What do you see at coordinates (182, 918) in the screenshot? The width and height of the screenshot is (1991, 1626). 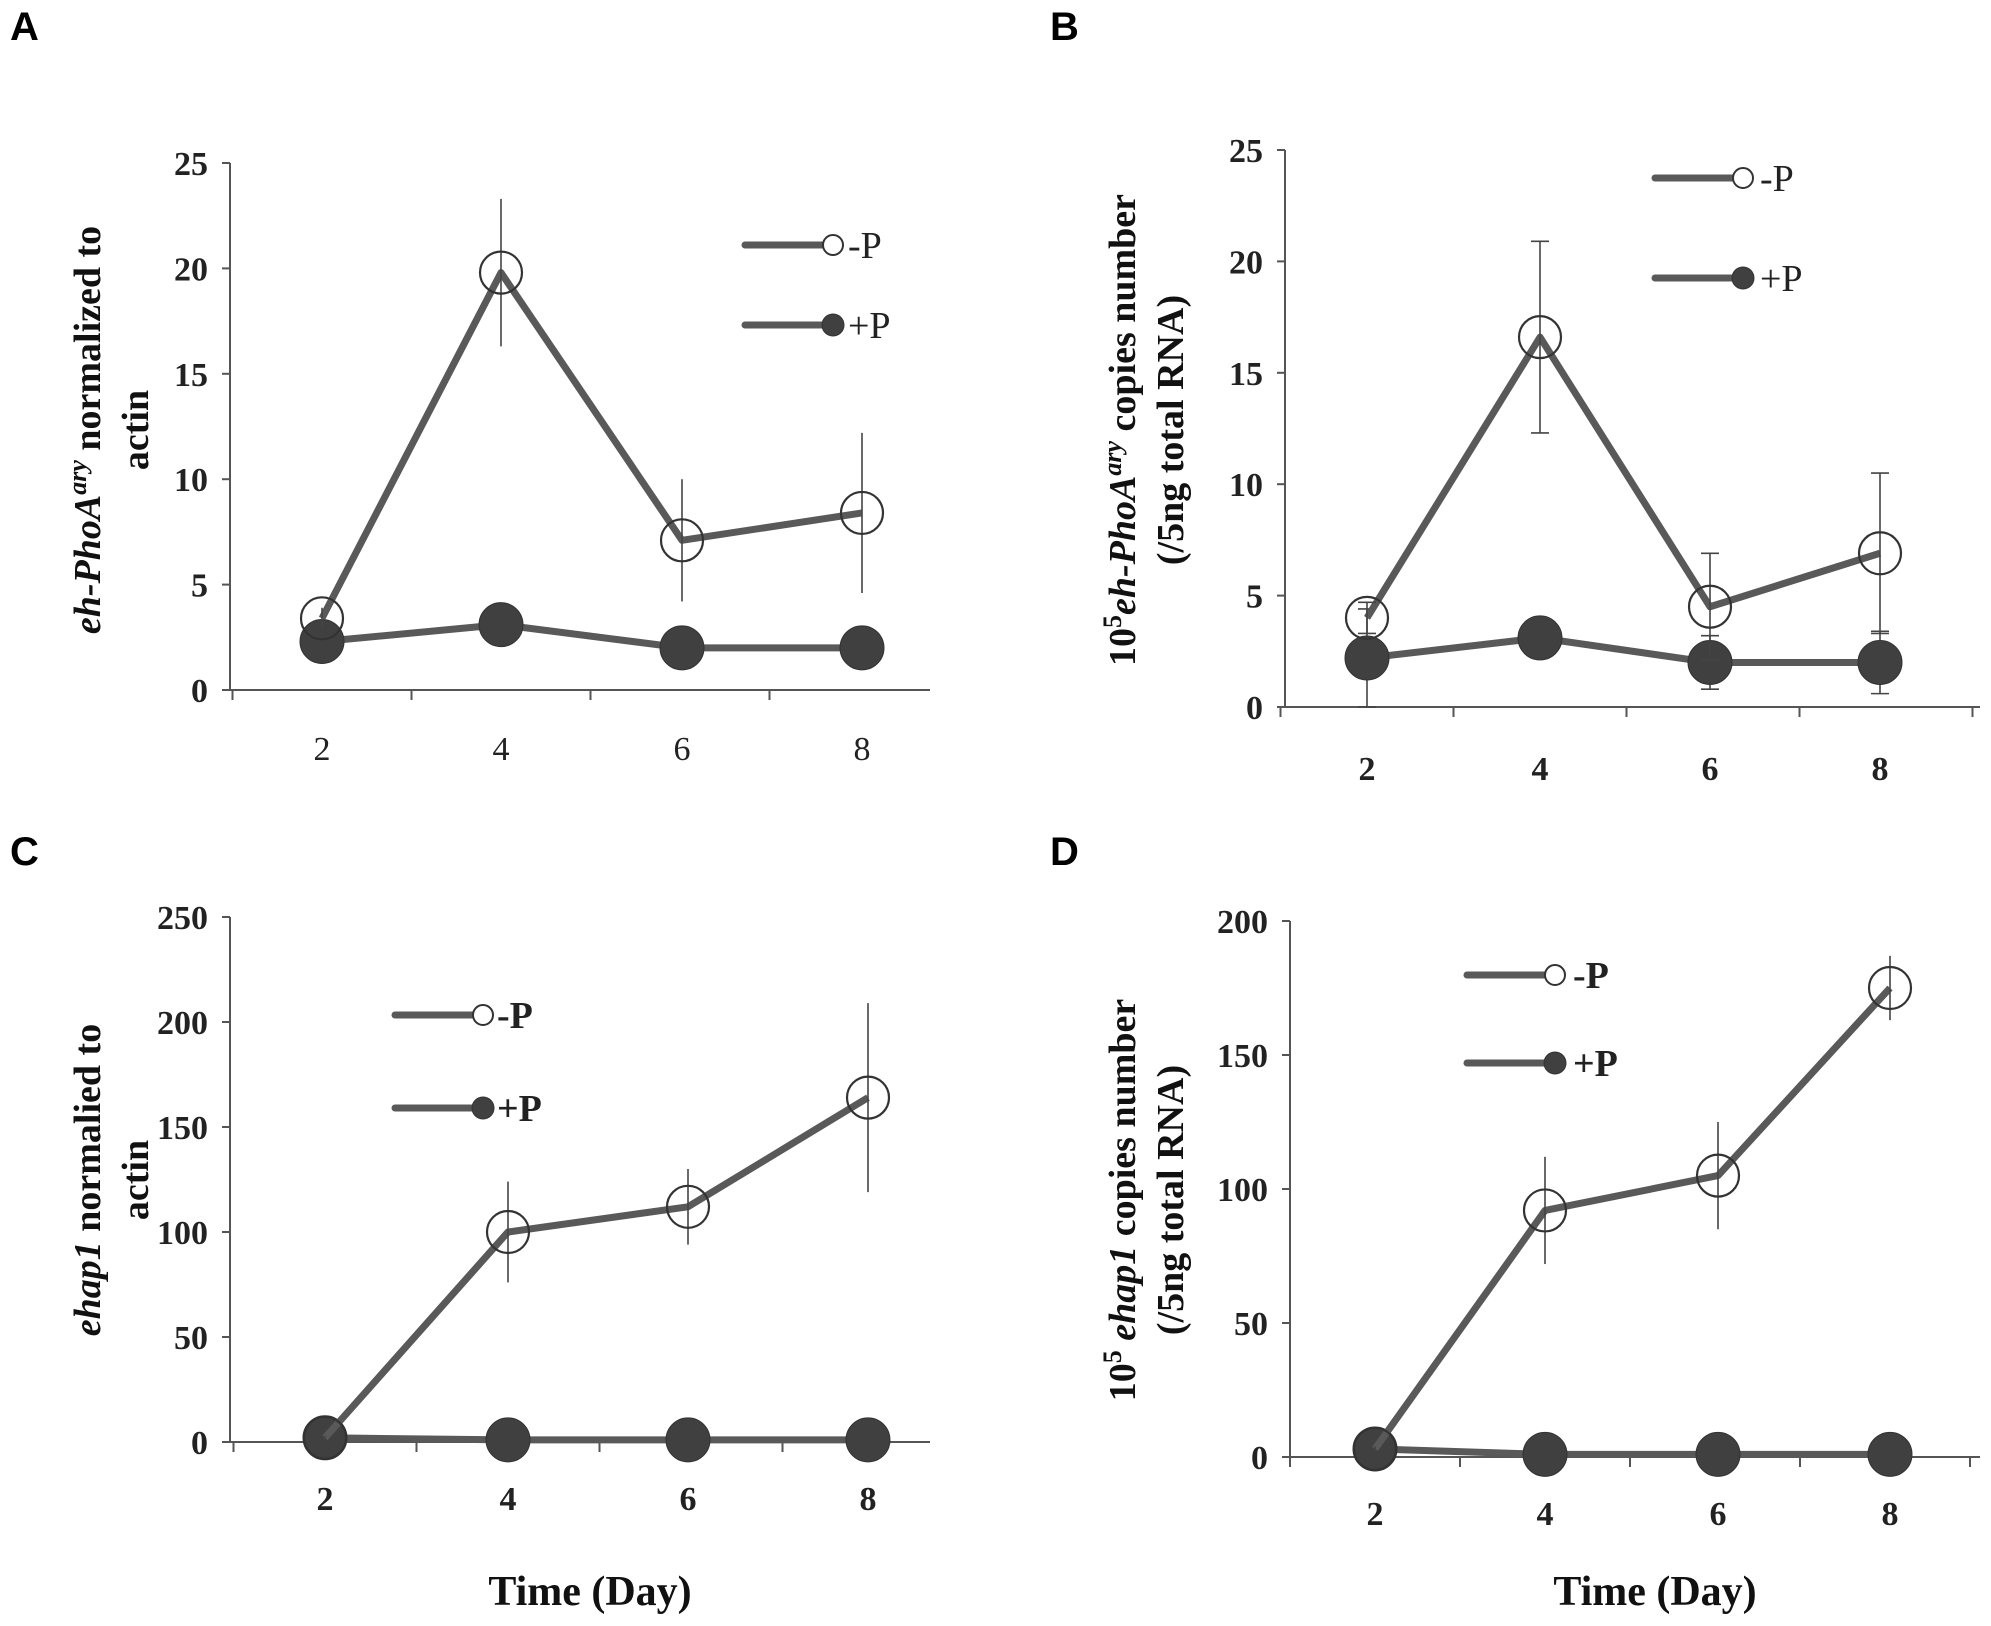 I see `y-tick-label: 250` at bounding box center [182, 918].